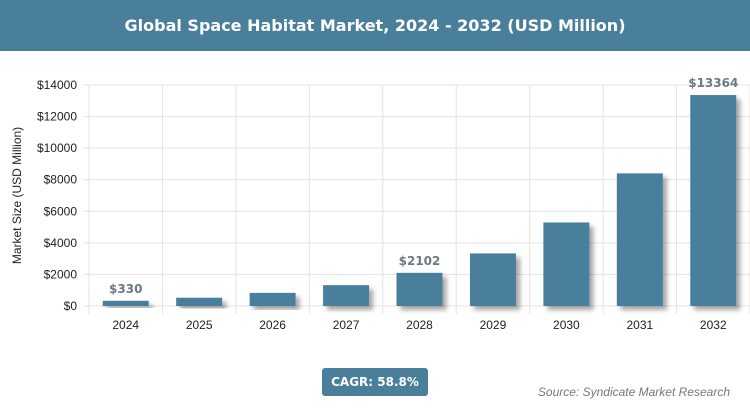  I want to click on bar-2031, so click(639, 239).